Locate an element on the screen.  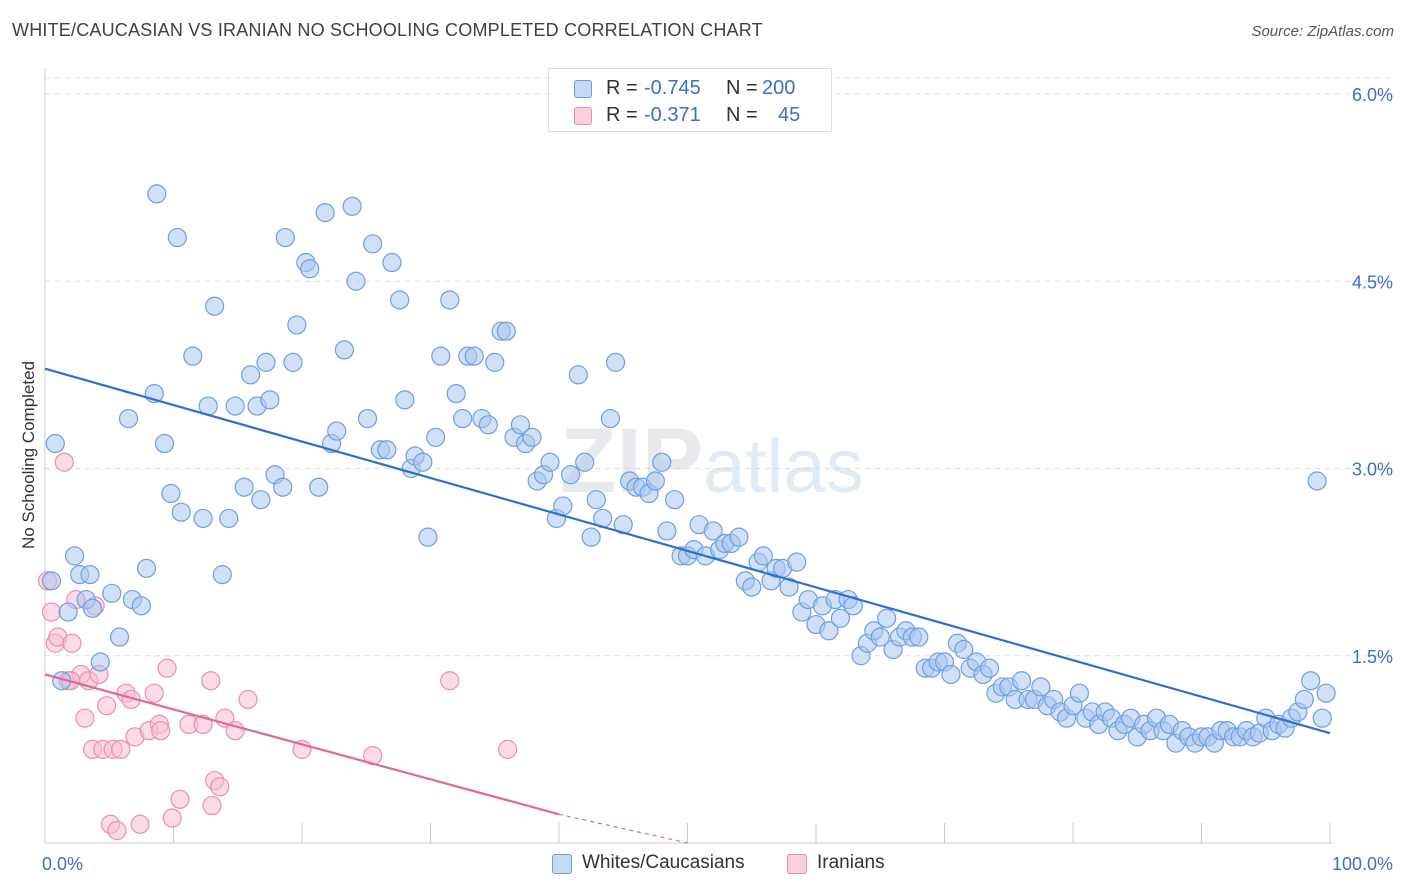
iranians-points is located at coordinates (277, 646).